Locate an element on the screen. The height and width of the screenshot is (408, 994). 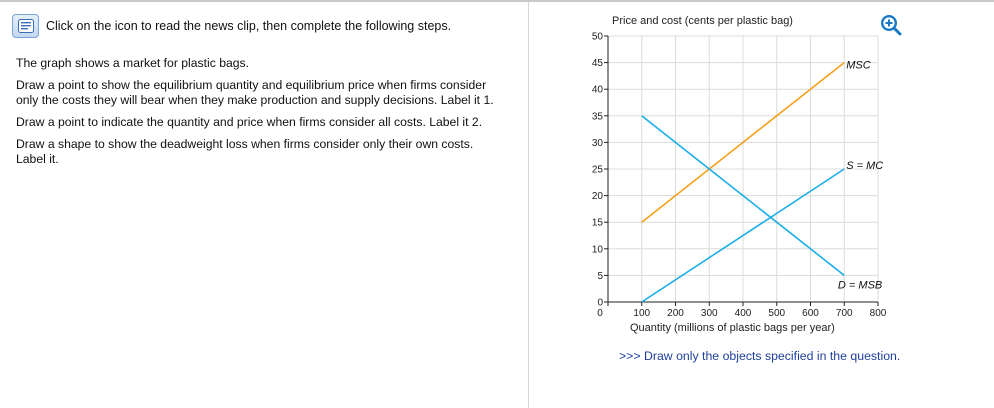
y-tick-label: 15 is located at coordinates (598, 223).